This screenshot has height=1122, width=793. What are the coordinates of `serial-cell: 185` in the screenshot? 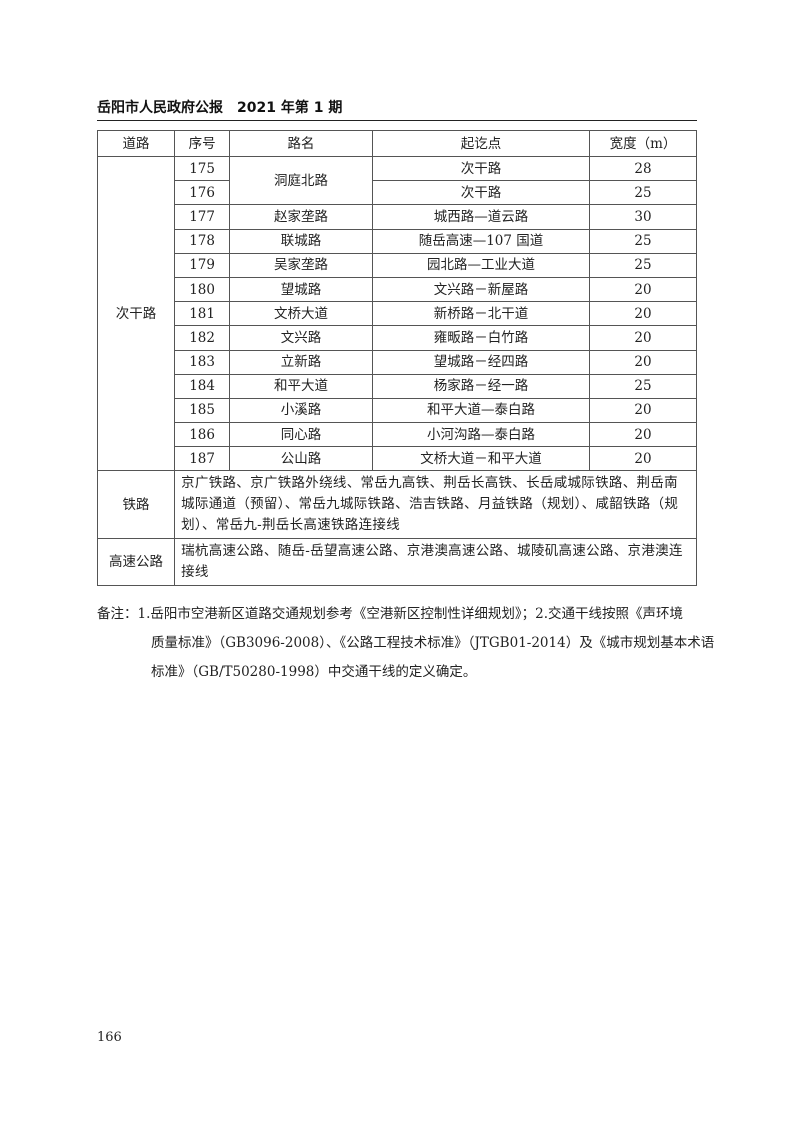 It's located at (202, 410).